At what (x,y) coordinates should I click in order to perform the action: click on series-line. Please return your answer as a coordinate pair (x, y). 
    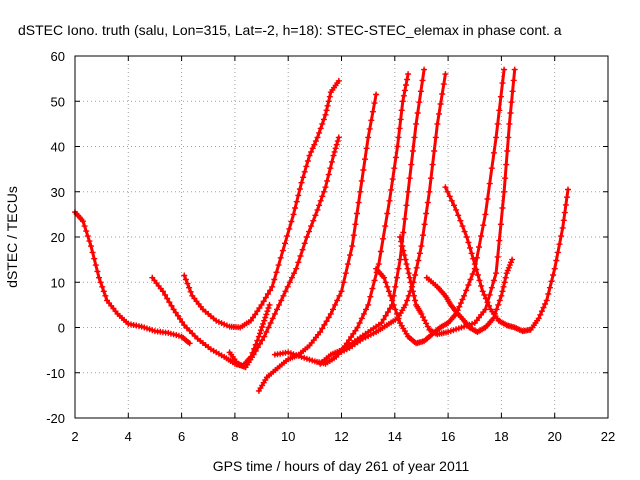
    Looking at the image, I should click on (506, 259).